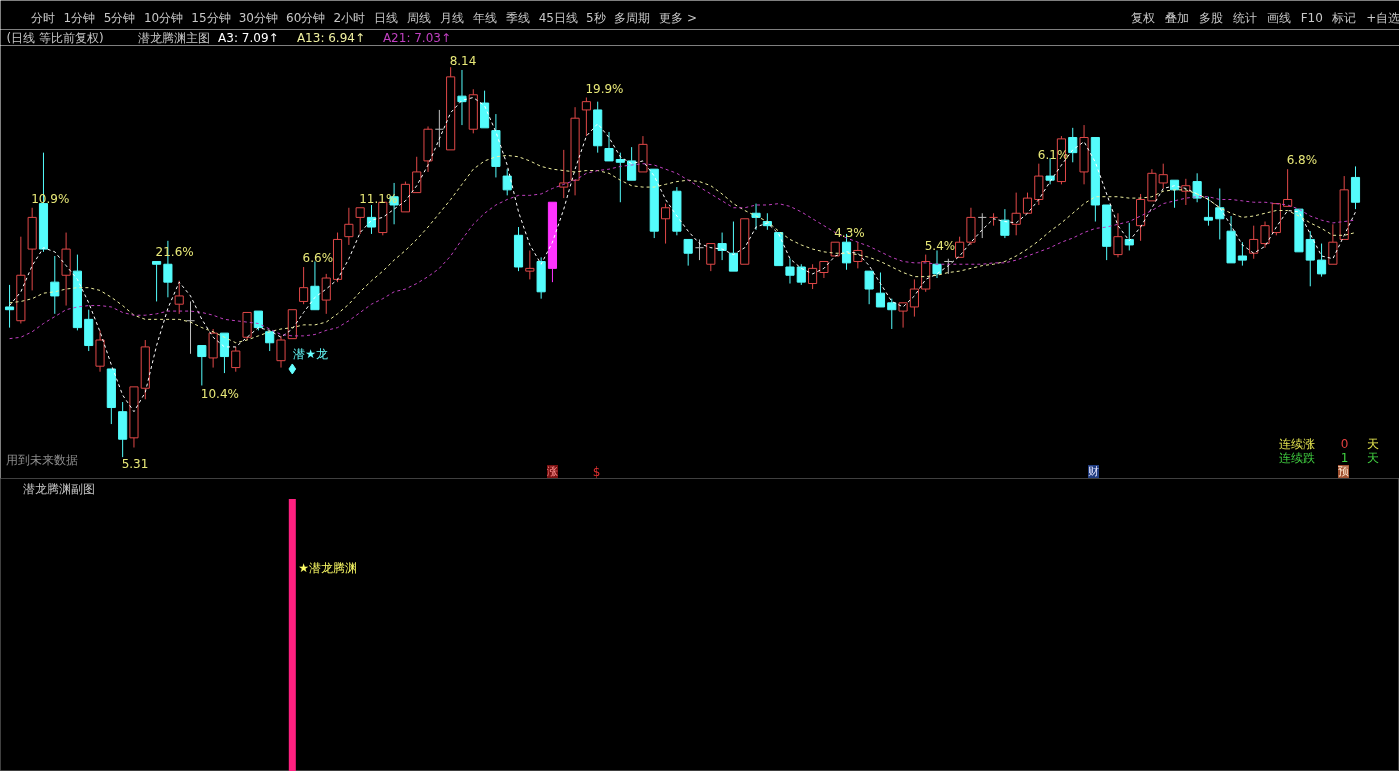  Describe the element at coordinates (418, 17) in the screenshot. I see `text: 周线` at that location.